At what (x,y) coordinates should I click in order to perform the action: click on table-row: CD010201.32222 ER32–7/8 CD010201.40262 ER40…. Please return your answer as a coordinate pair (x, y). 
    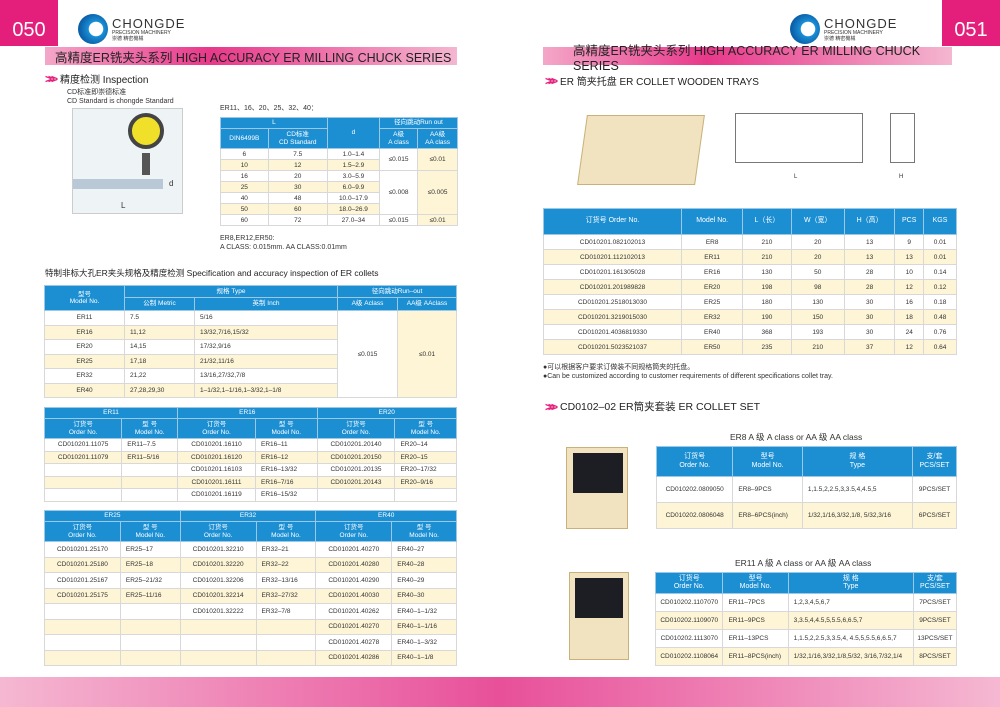
    Looking at the image, I should click on (250, 611).